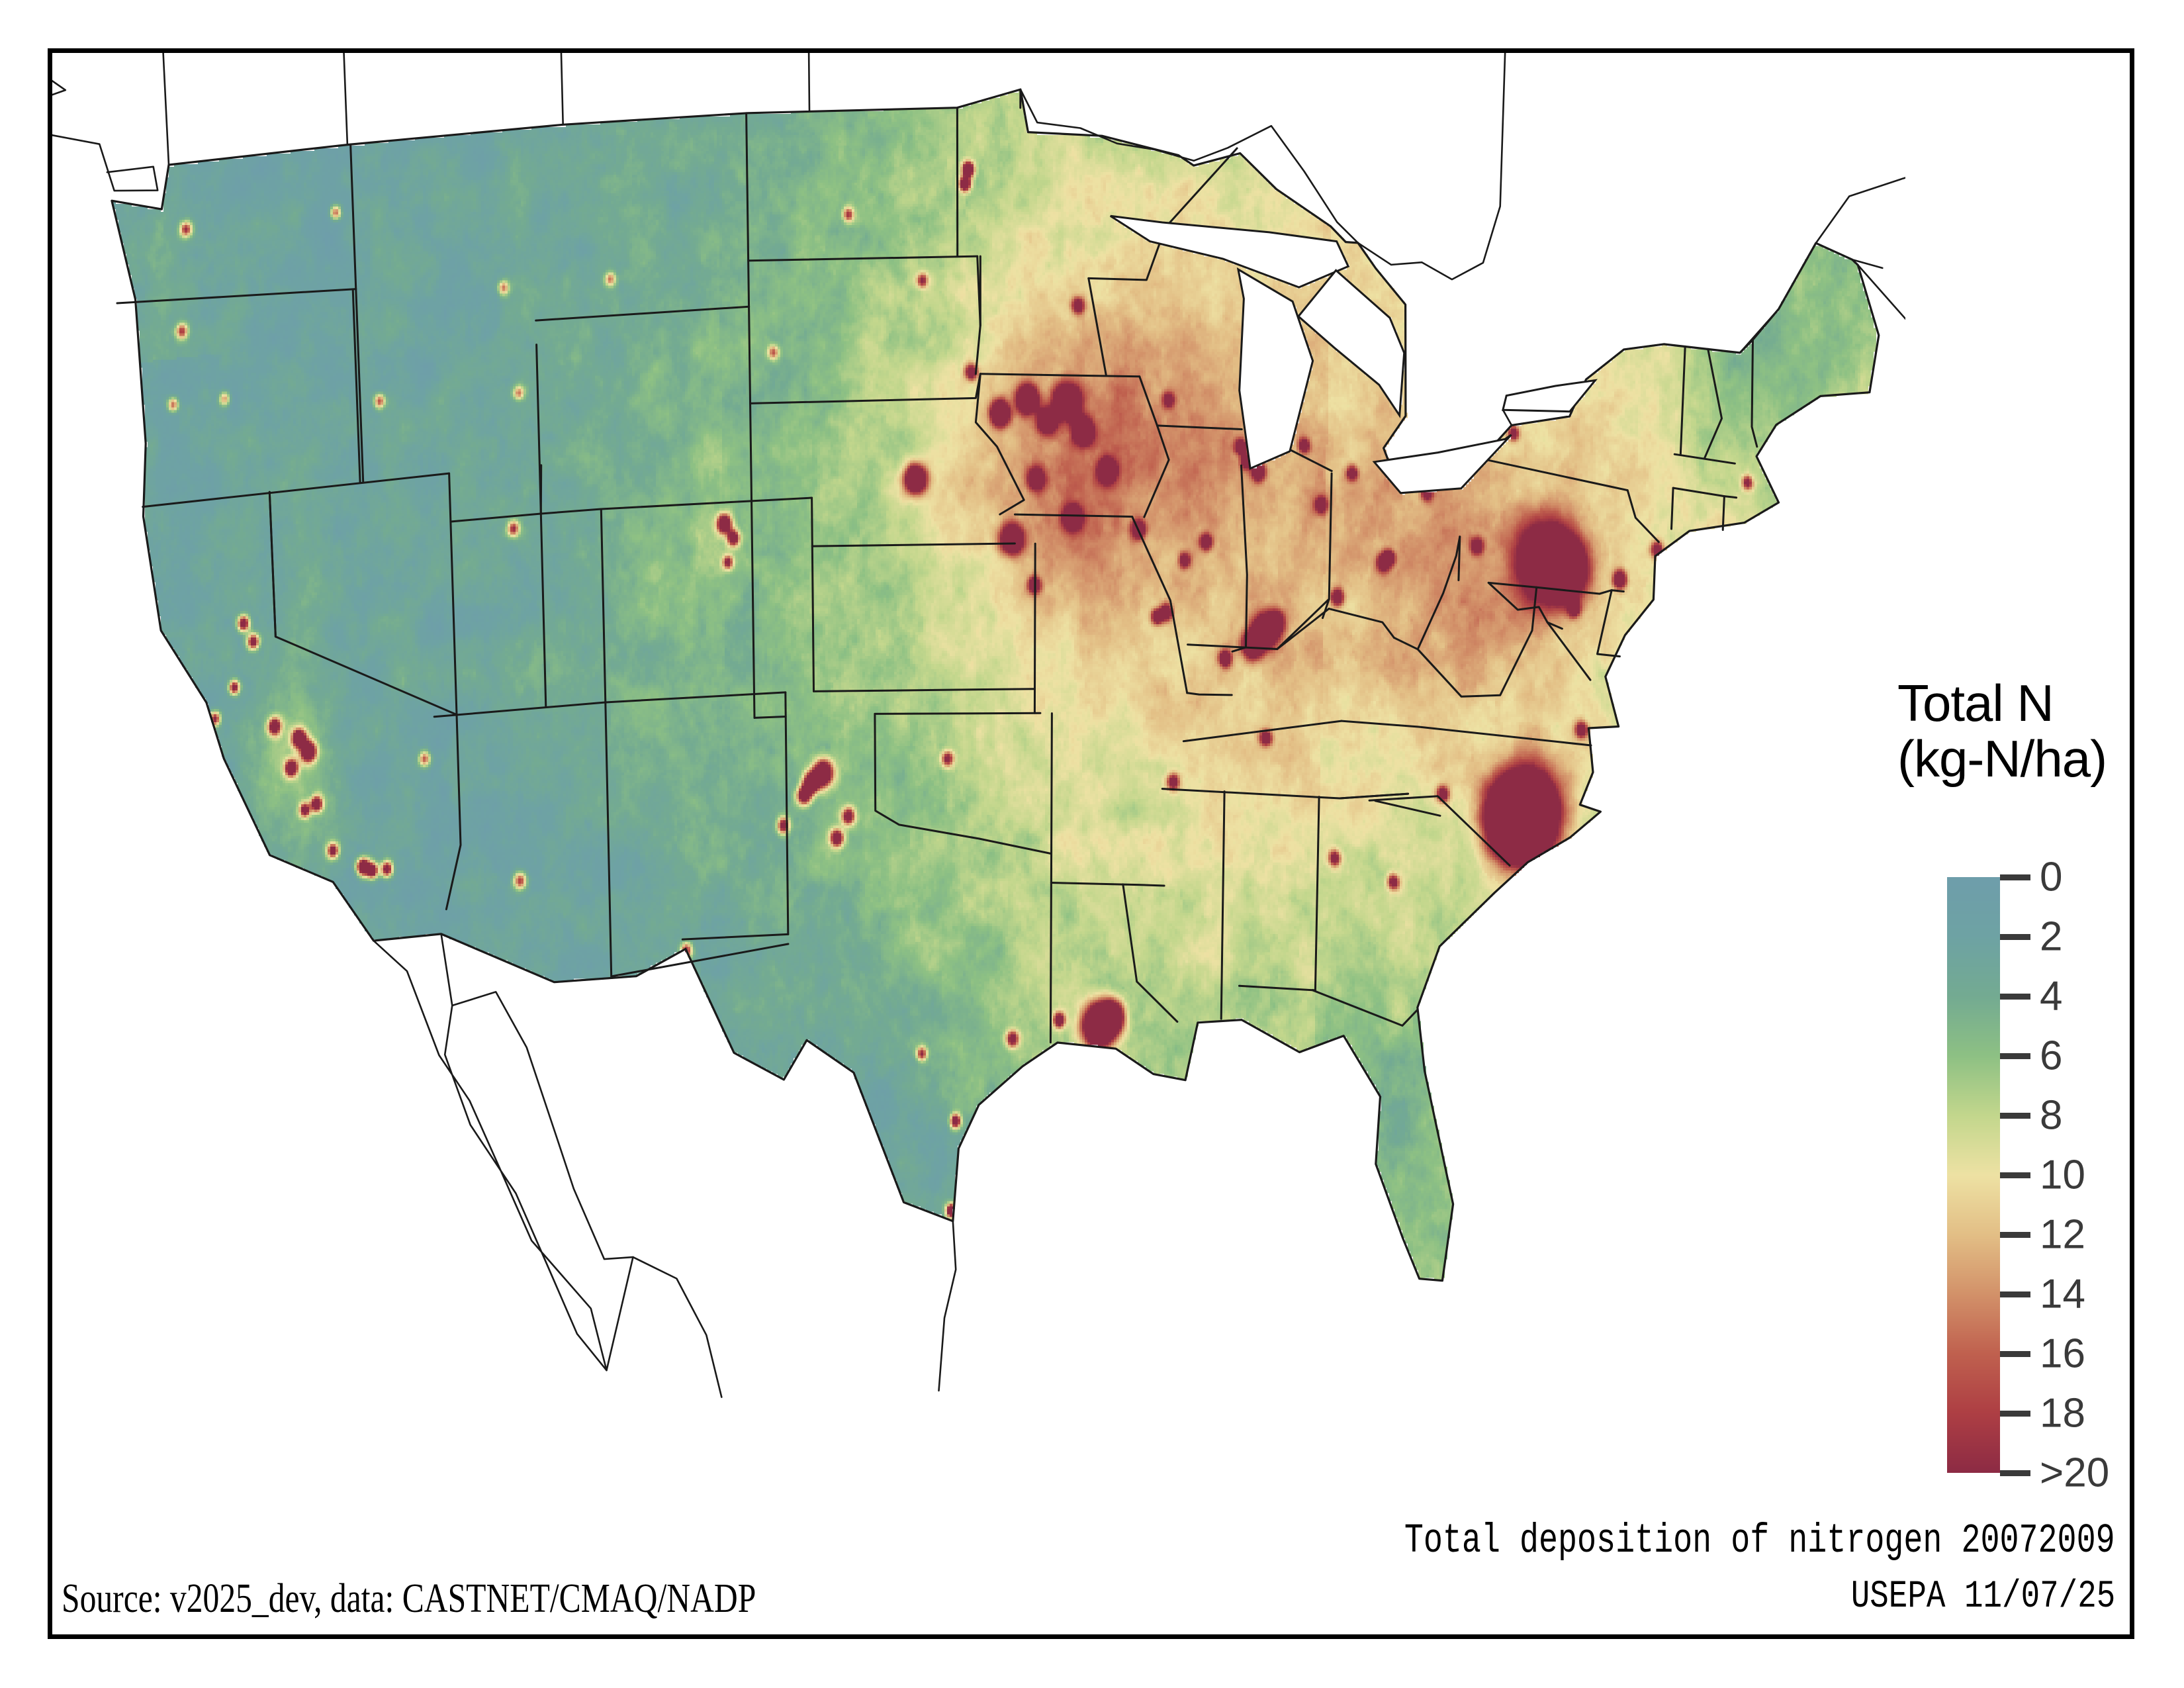 This screenshot has height=1688, width=2184. What do you see at coordinates (1974, 1175) in the screenshot?
I see `colorbar-gradient` at bounding box center [1974, 1175].